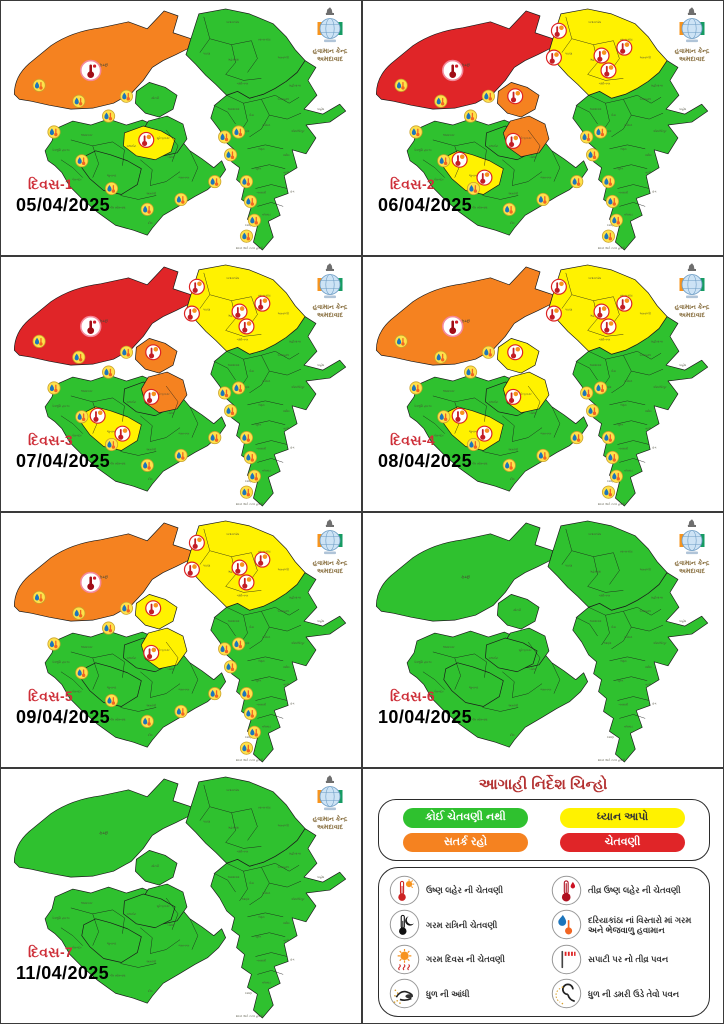  What do you see at coordinates (104, 832) in the screenshot?
I see `district-label: કચ્છ` at bounding box center [104, 832].